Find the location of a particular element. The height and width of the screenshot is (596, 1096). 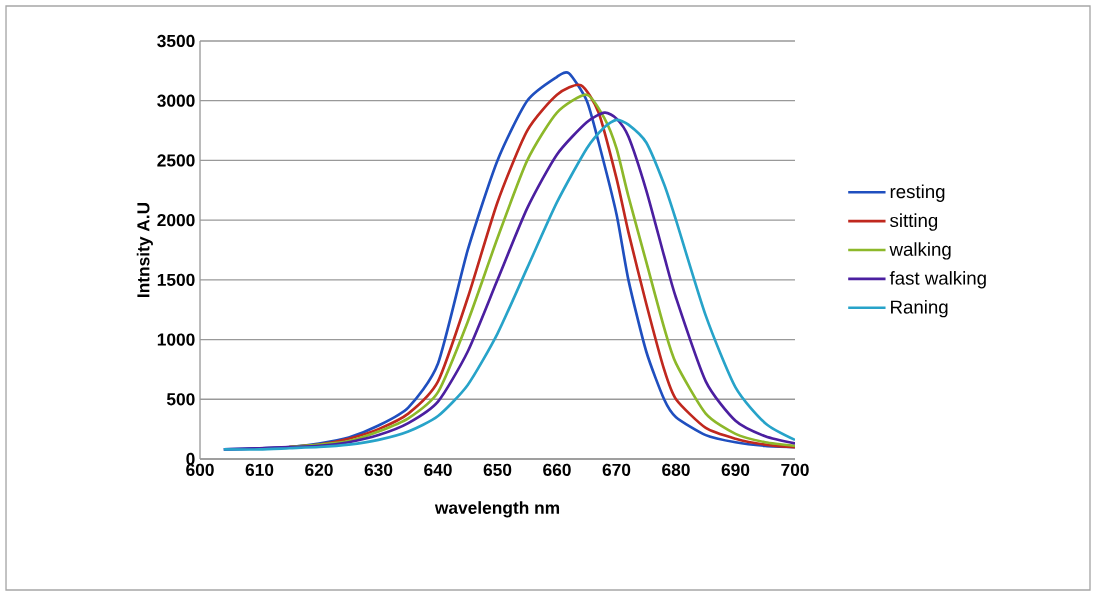

x-tick-label: 620 is located at coordinates (319, 469).